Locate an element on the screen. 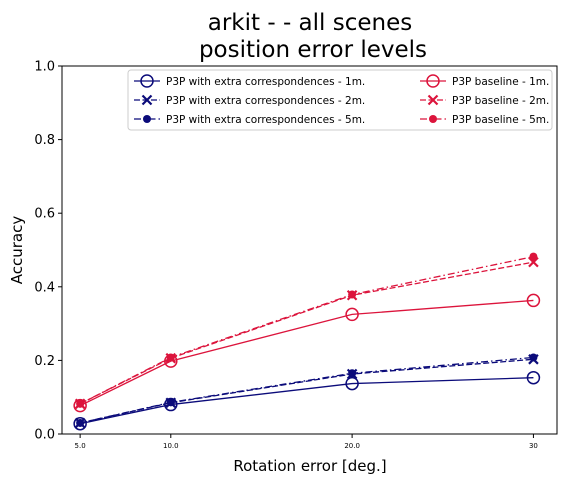 Image resolution: width=568 pixels, height=484 pixels. legend-item: P3P baseline - 2m. is located at coordinates (484, 100).